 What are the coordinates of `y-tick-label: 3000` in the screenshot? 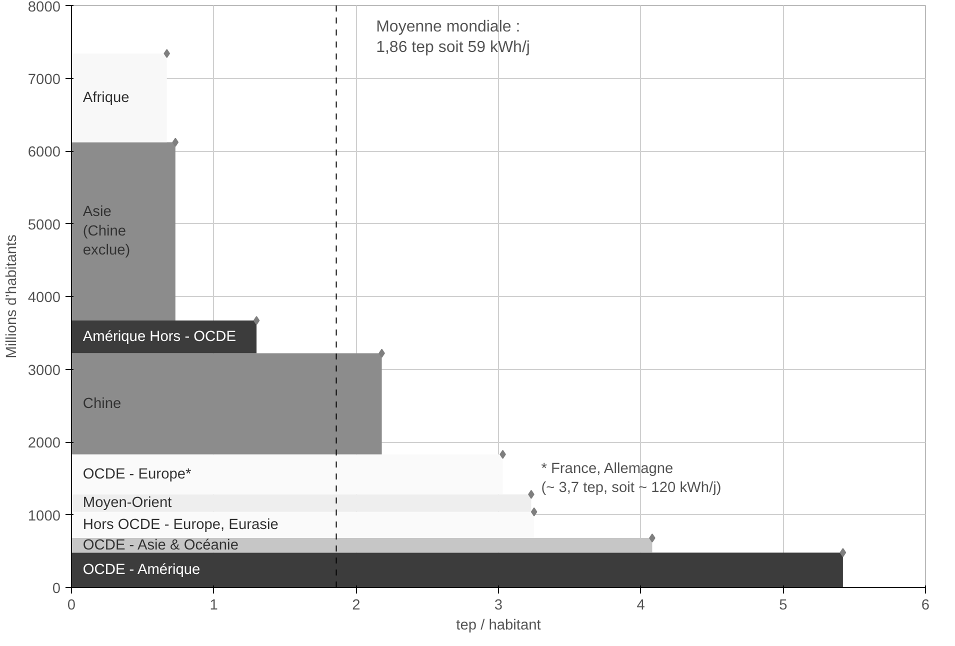 It's located at (44, 370).